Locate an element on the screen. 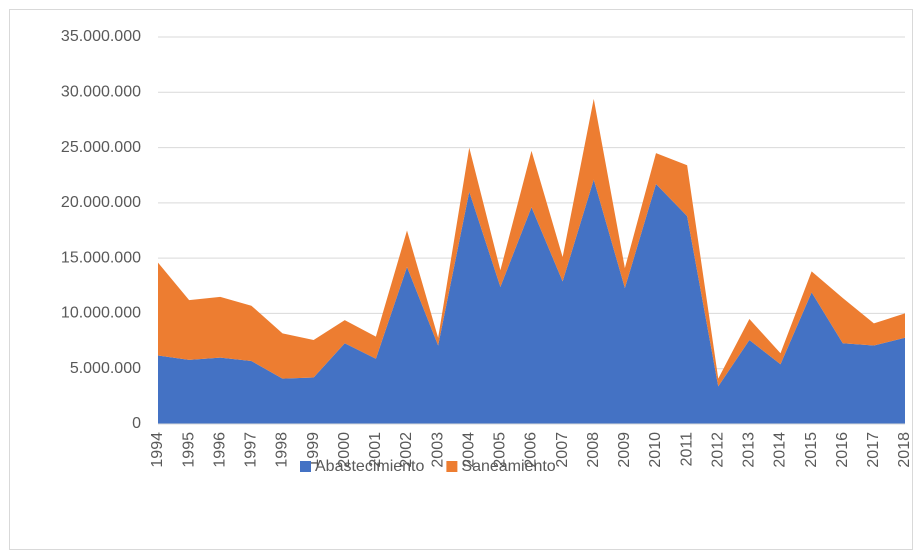 Image resolution: width=923 pixels, height=559 pixels. x-tick-label: 2005 is located at coordinates (500, 450).